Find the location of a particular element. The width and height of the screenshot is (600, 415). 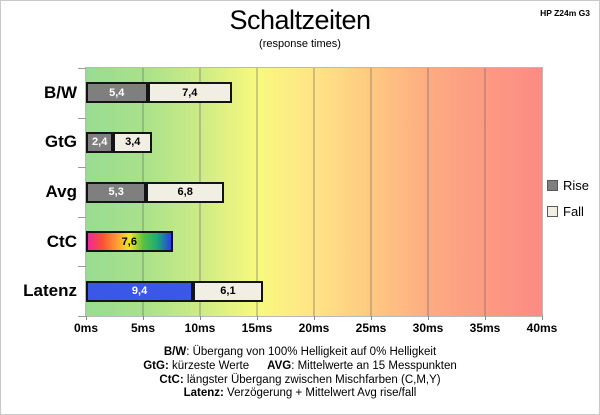

category-label: Avg is located at coordinates (61, 191).